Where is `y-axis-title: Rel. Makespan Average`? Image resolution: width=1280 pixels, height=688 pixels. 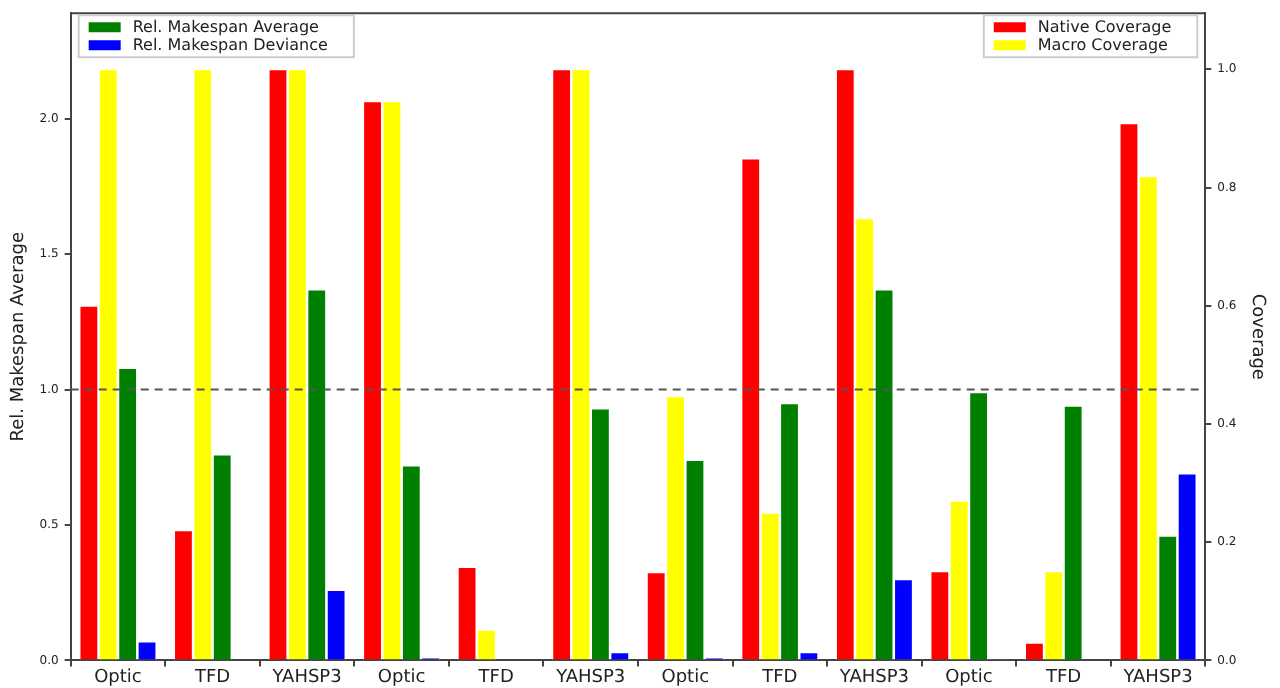
y-axis-title: Rel. Makespan Average is located at coordinates (19, 336).